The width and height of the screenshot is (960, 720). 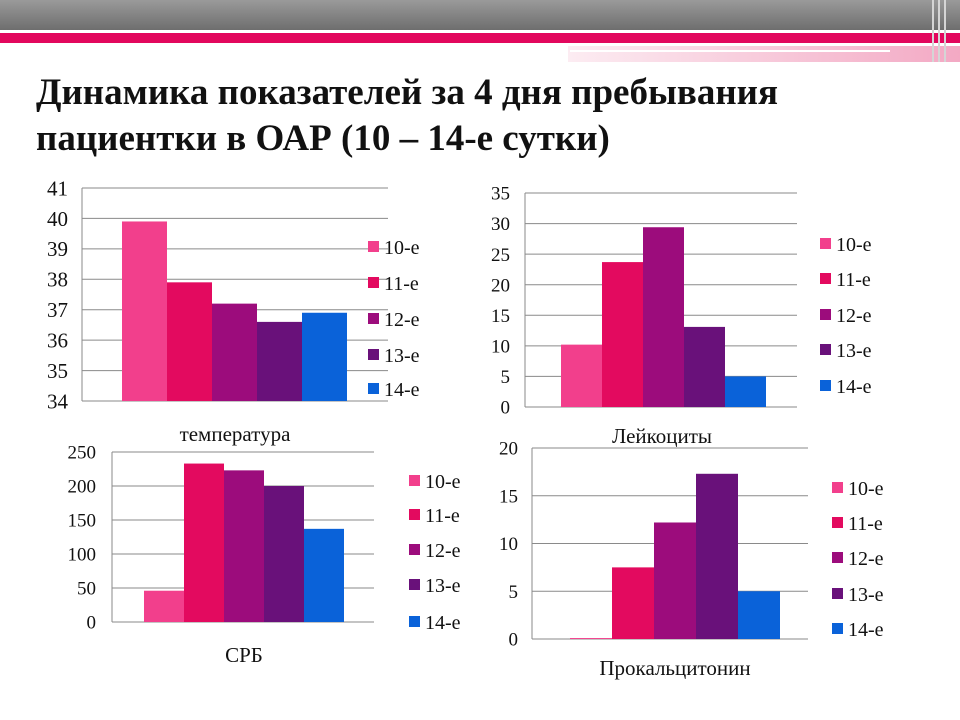 What do you see at coordinates (323, 138) in the screenshot?
I see `title-line-2: пациентки в ОАР (10 – 14-е сутки)` at bounding box center [323, 138].